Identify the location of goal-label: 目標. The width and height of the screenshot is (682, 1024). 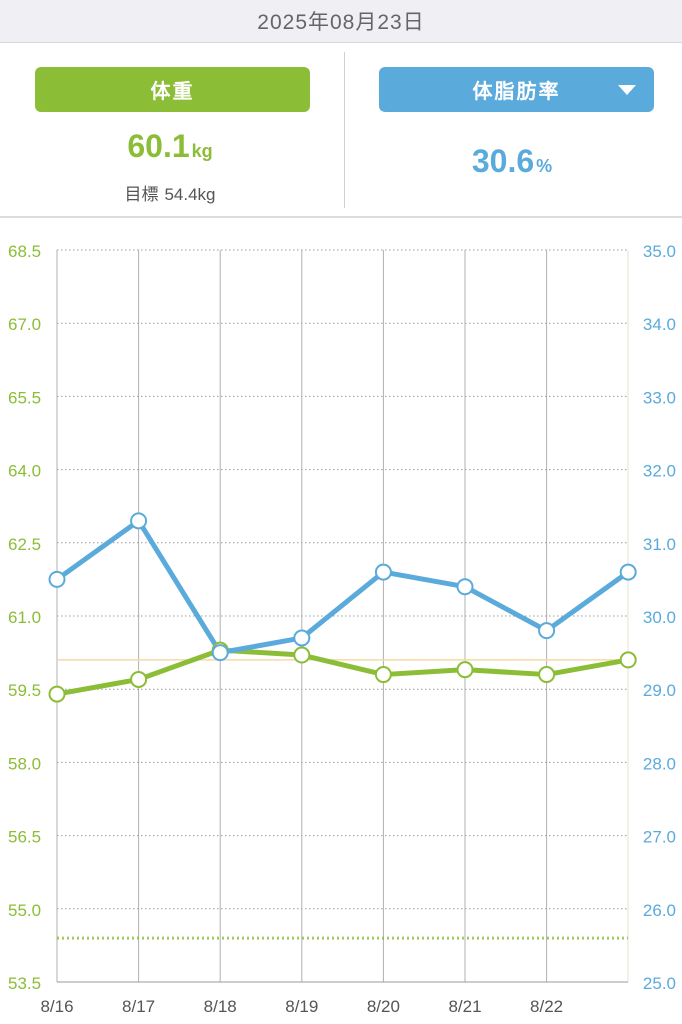
(141, 194).